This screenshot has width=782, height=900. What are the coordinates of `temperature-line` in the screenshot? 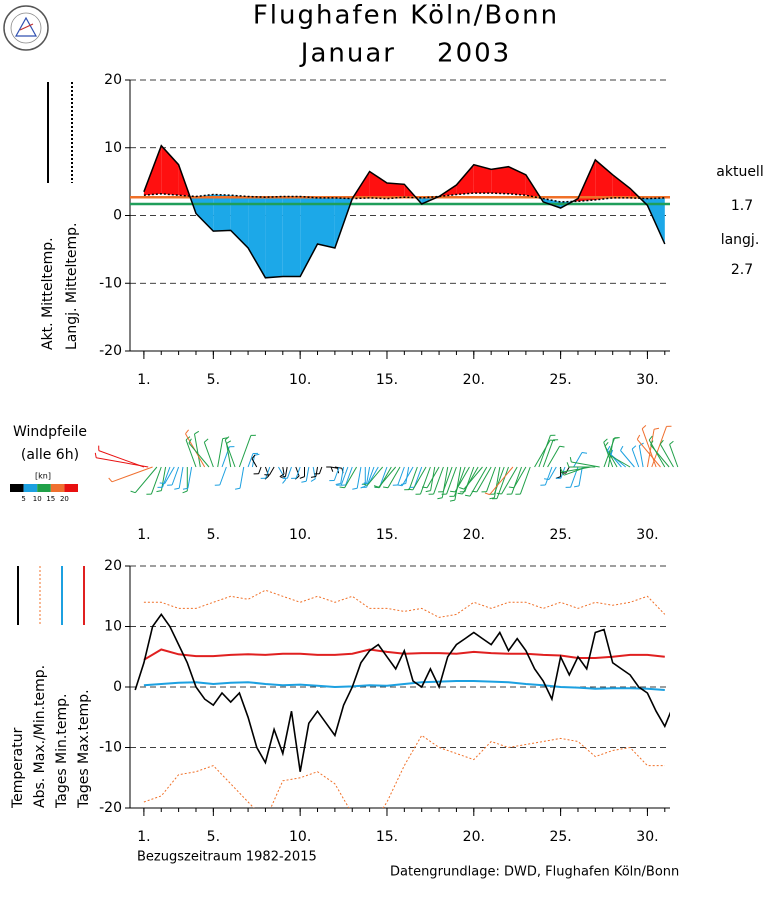 It's located at (402, 692).